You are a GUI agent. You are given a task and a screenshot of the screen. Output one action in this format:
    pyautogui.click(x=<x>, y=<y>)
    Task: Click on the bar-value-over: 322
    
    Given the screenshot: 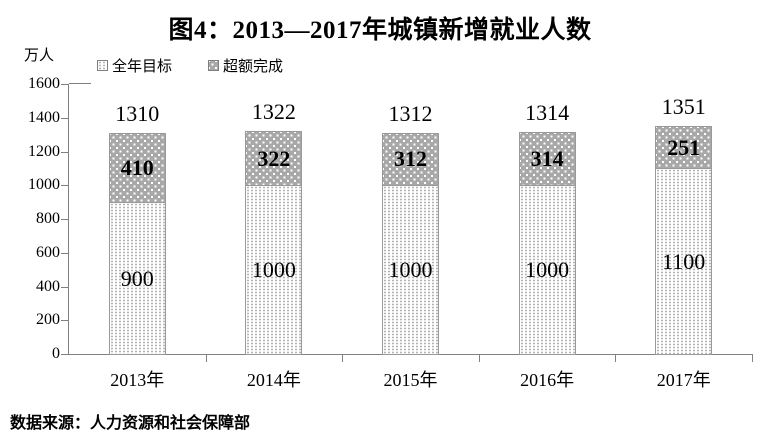 What is the action you would take?
    pyautogui.click(x=274, y=158)
    